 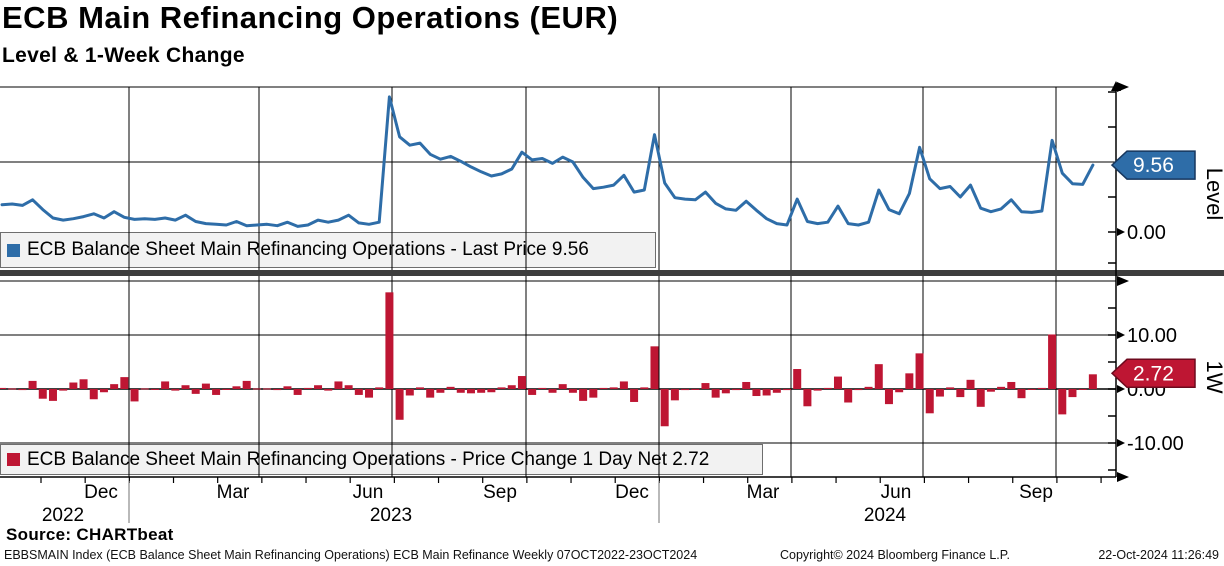 I want to click on x-year-label: 2023, so click(x=391, y=515).